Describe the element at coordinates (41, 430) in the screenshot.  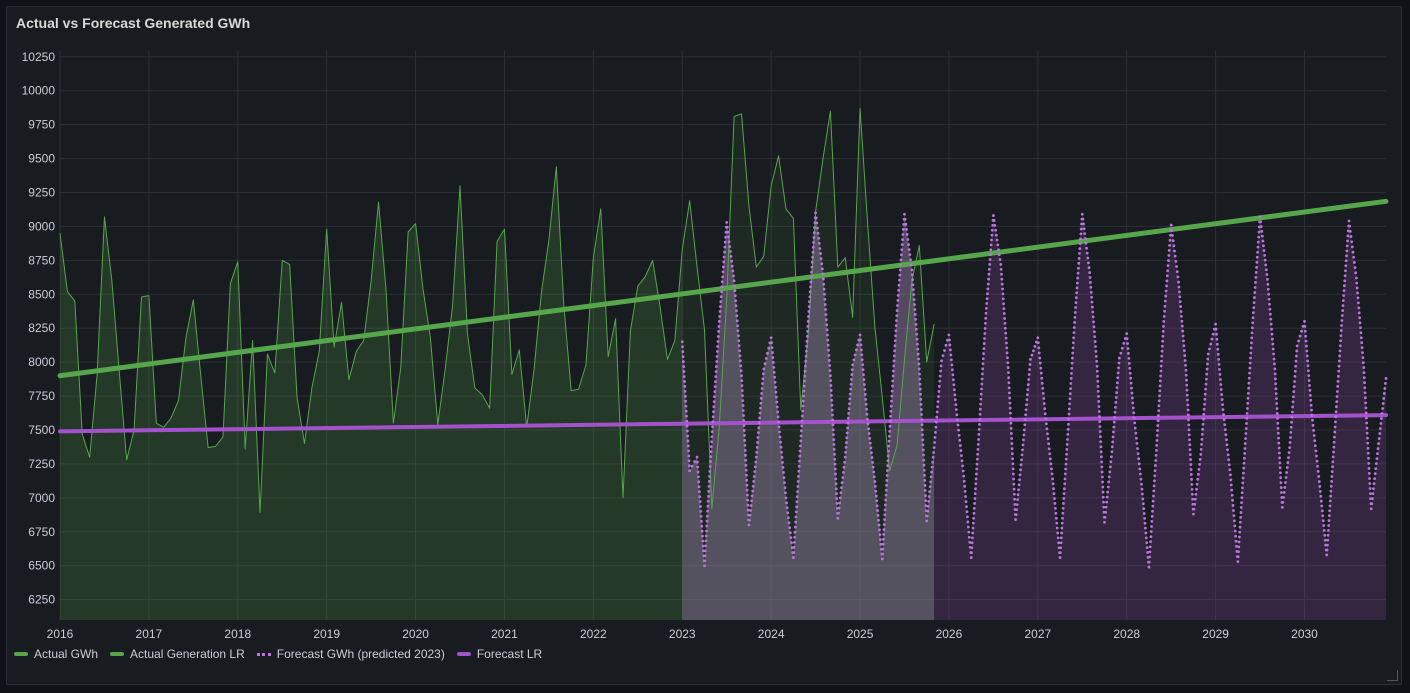
I see `y-tick-label: 7500` at that location.